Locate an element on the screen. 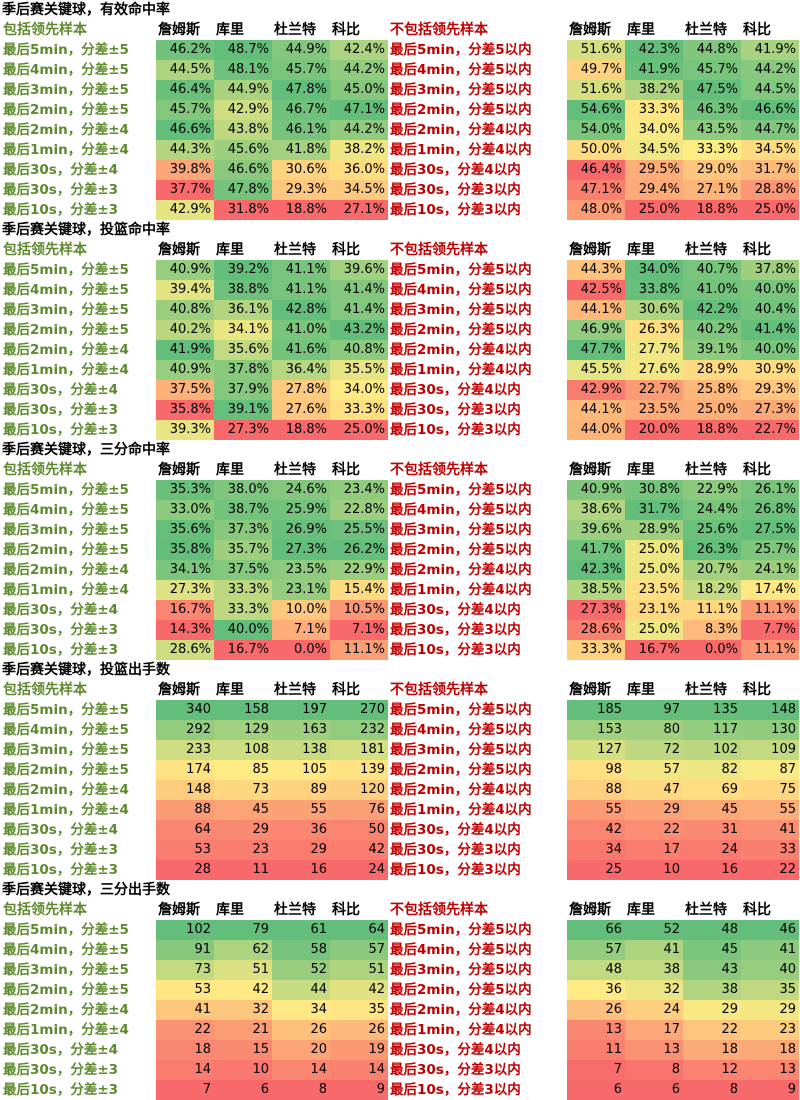  heatmap-cell: 25.8% is located at coordinates (712, 390).